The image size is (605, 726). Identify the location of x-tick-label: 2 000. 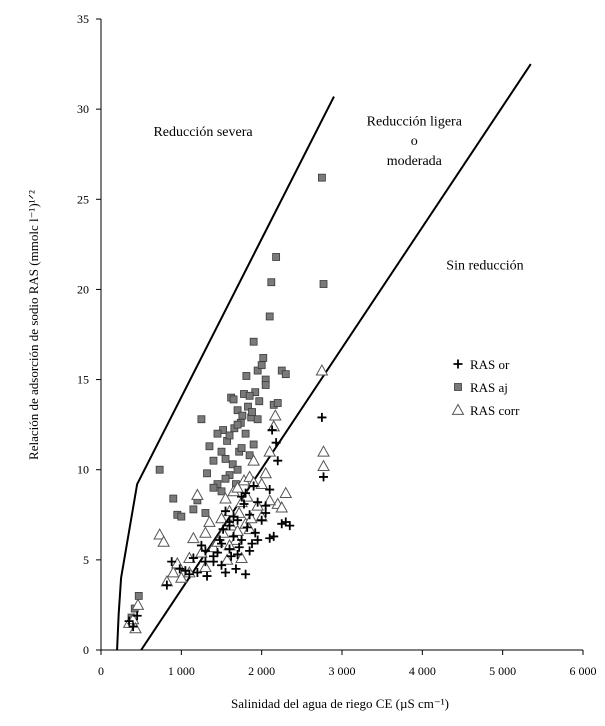
(261, 671).